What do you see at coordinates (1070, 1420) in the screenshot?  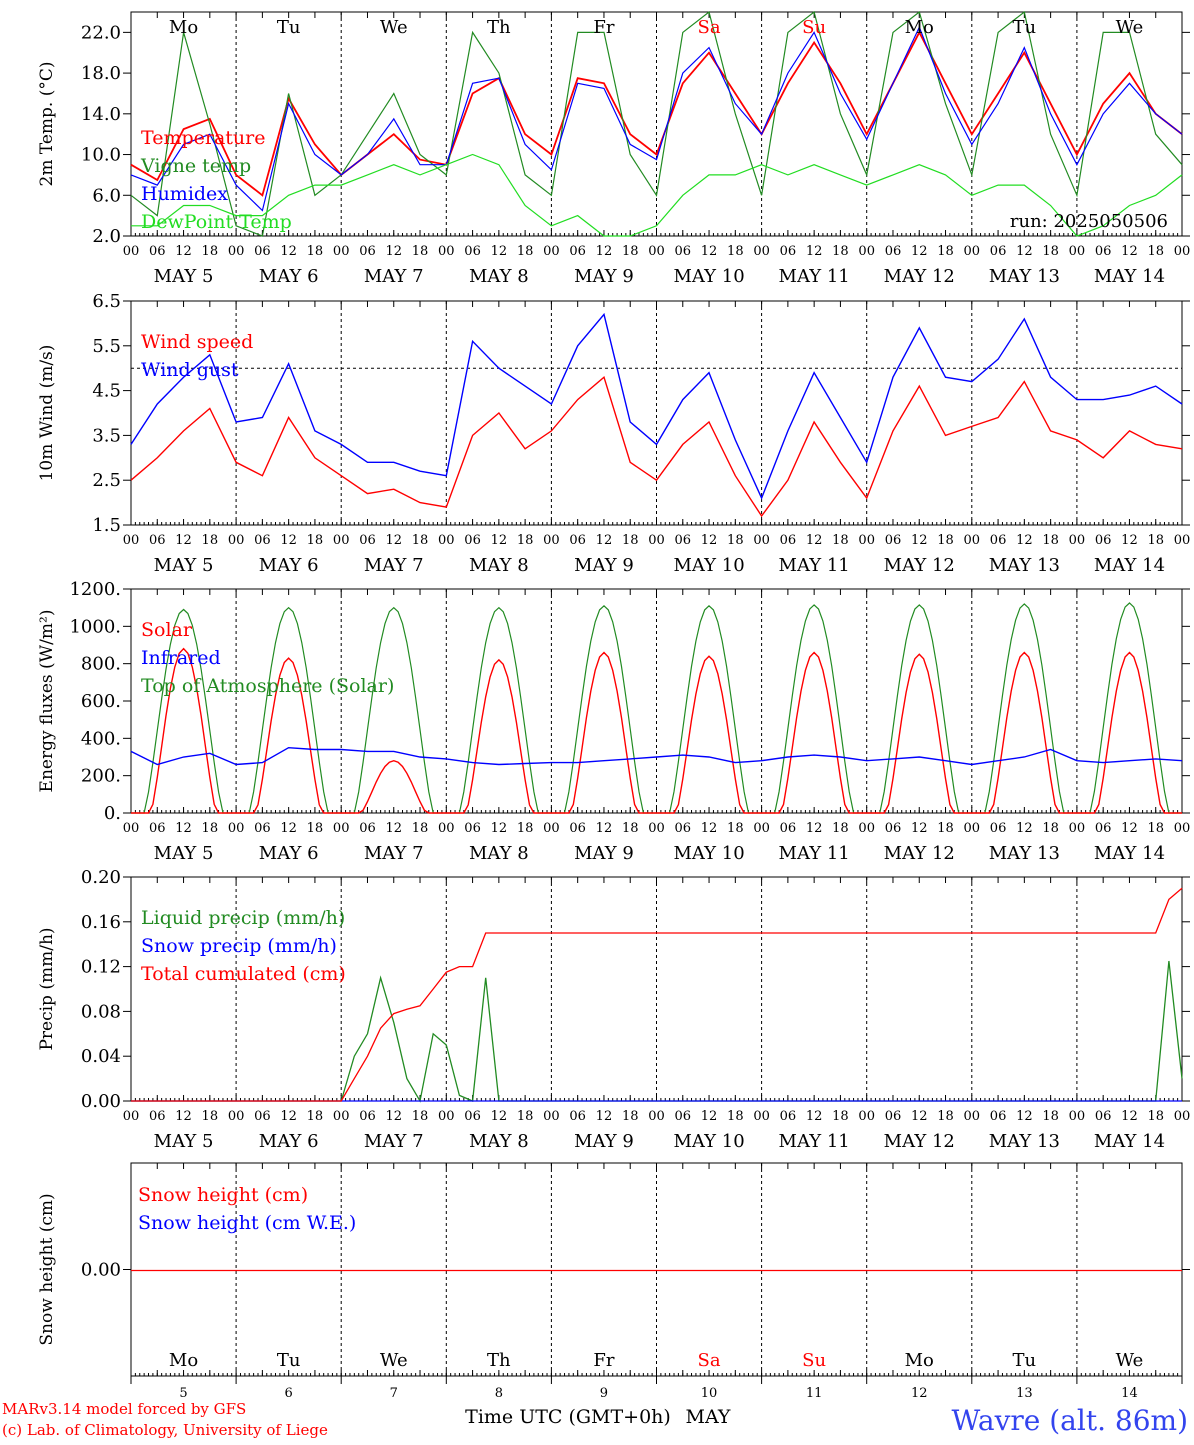 I see `station-name: Wavre (alt. 86m)` at bounding box center [1070, 1420].